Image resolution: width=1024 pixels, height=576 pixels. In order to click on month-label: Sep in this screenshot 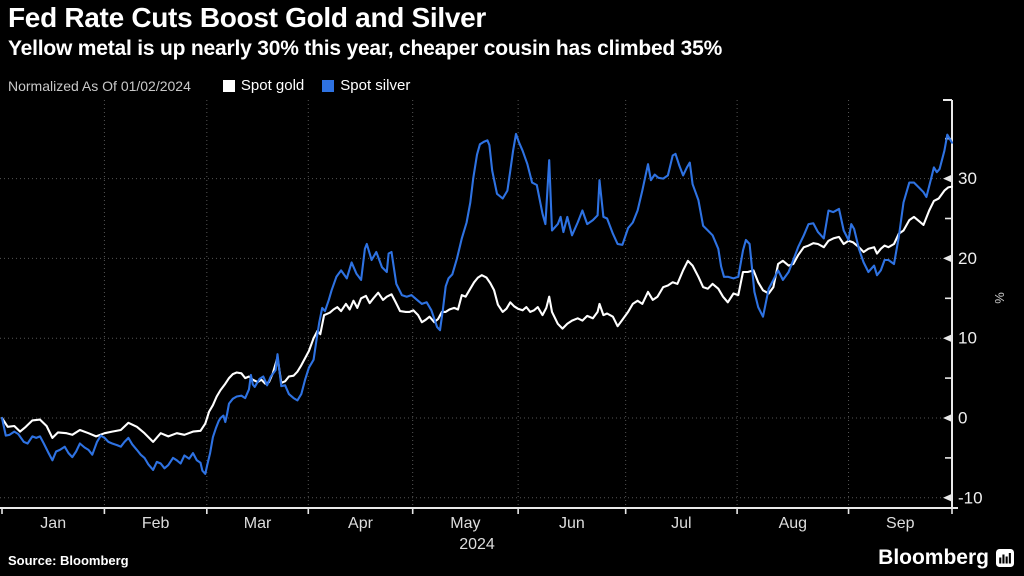, I will do `click(900, 523)`.